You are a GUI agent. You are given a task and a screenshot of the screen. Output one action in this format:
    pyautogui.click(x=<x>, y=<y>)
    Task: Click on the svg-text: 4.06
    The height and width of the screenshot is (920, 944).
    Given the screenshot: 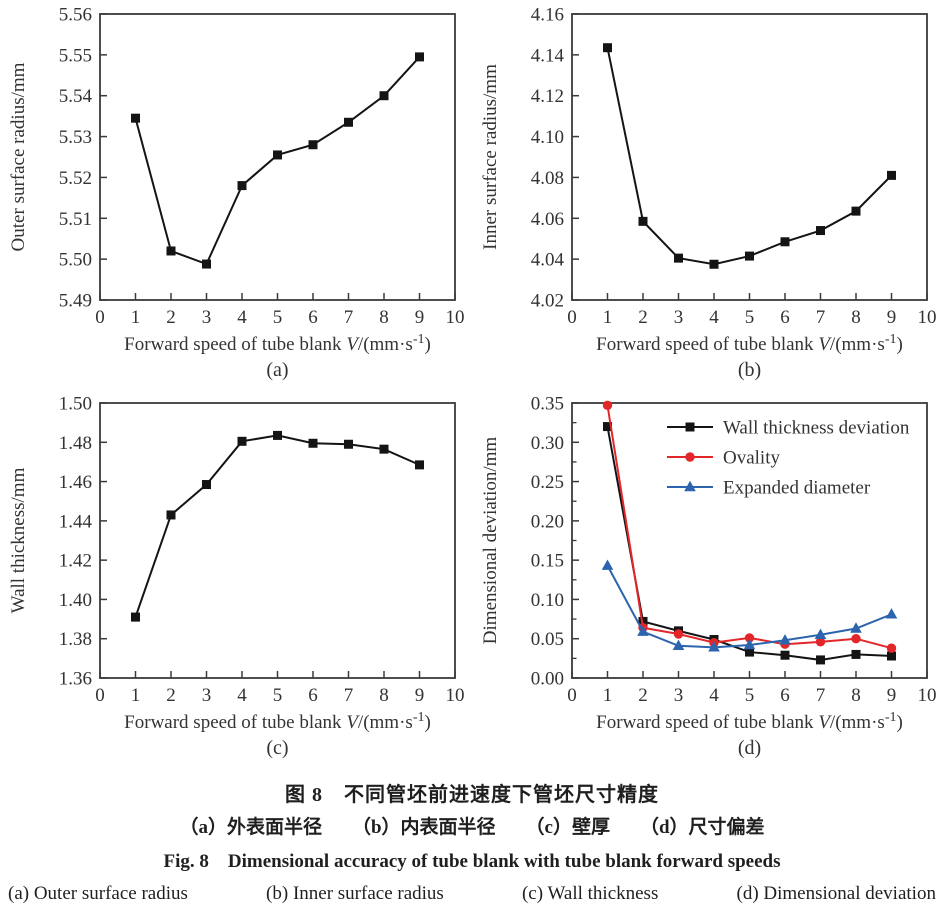 What is the action you would take?
    pyautogui.click(x=547, y=219)
    